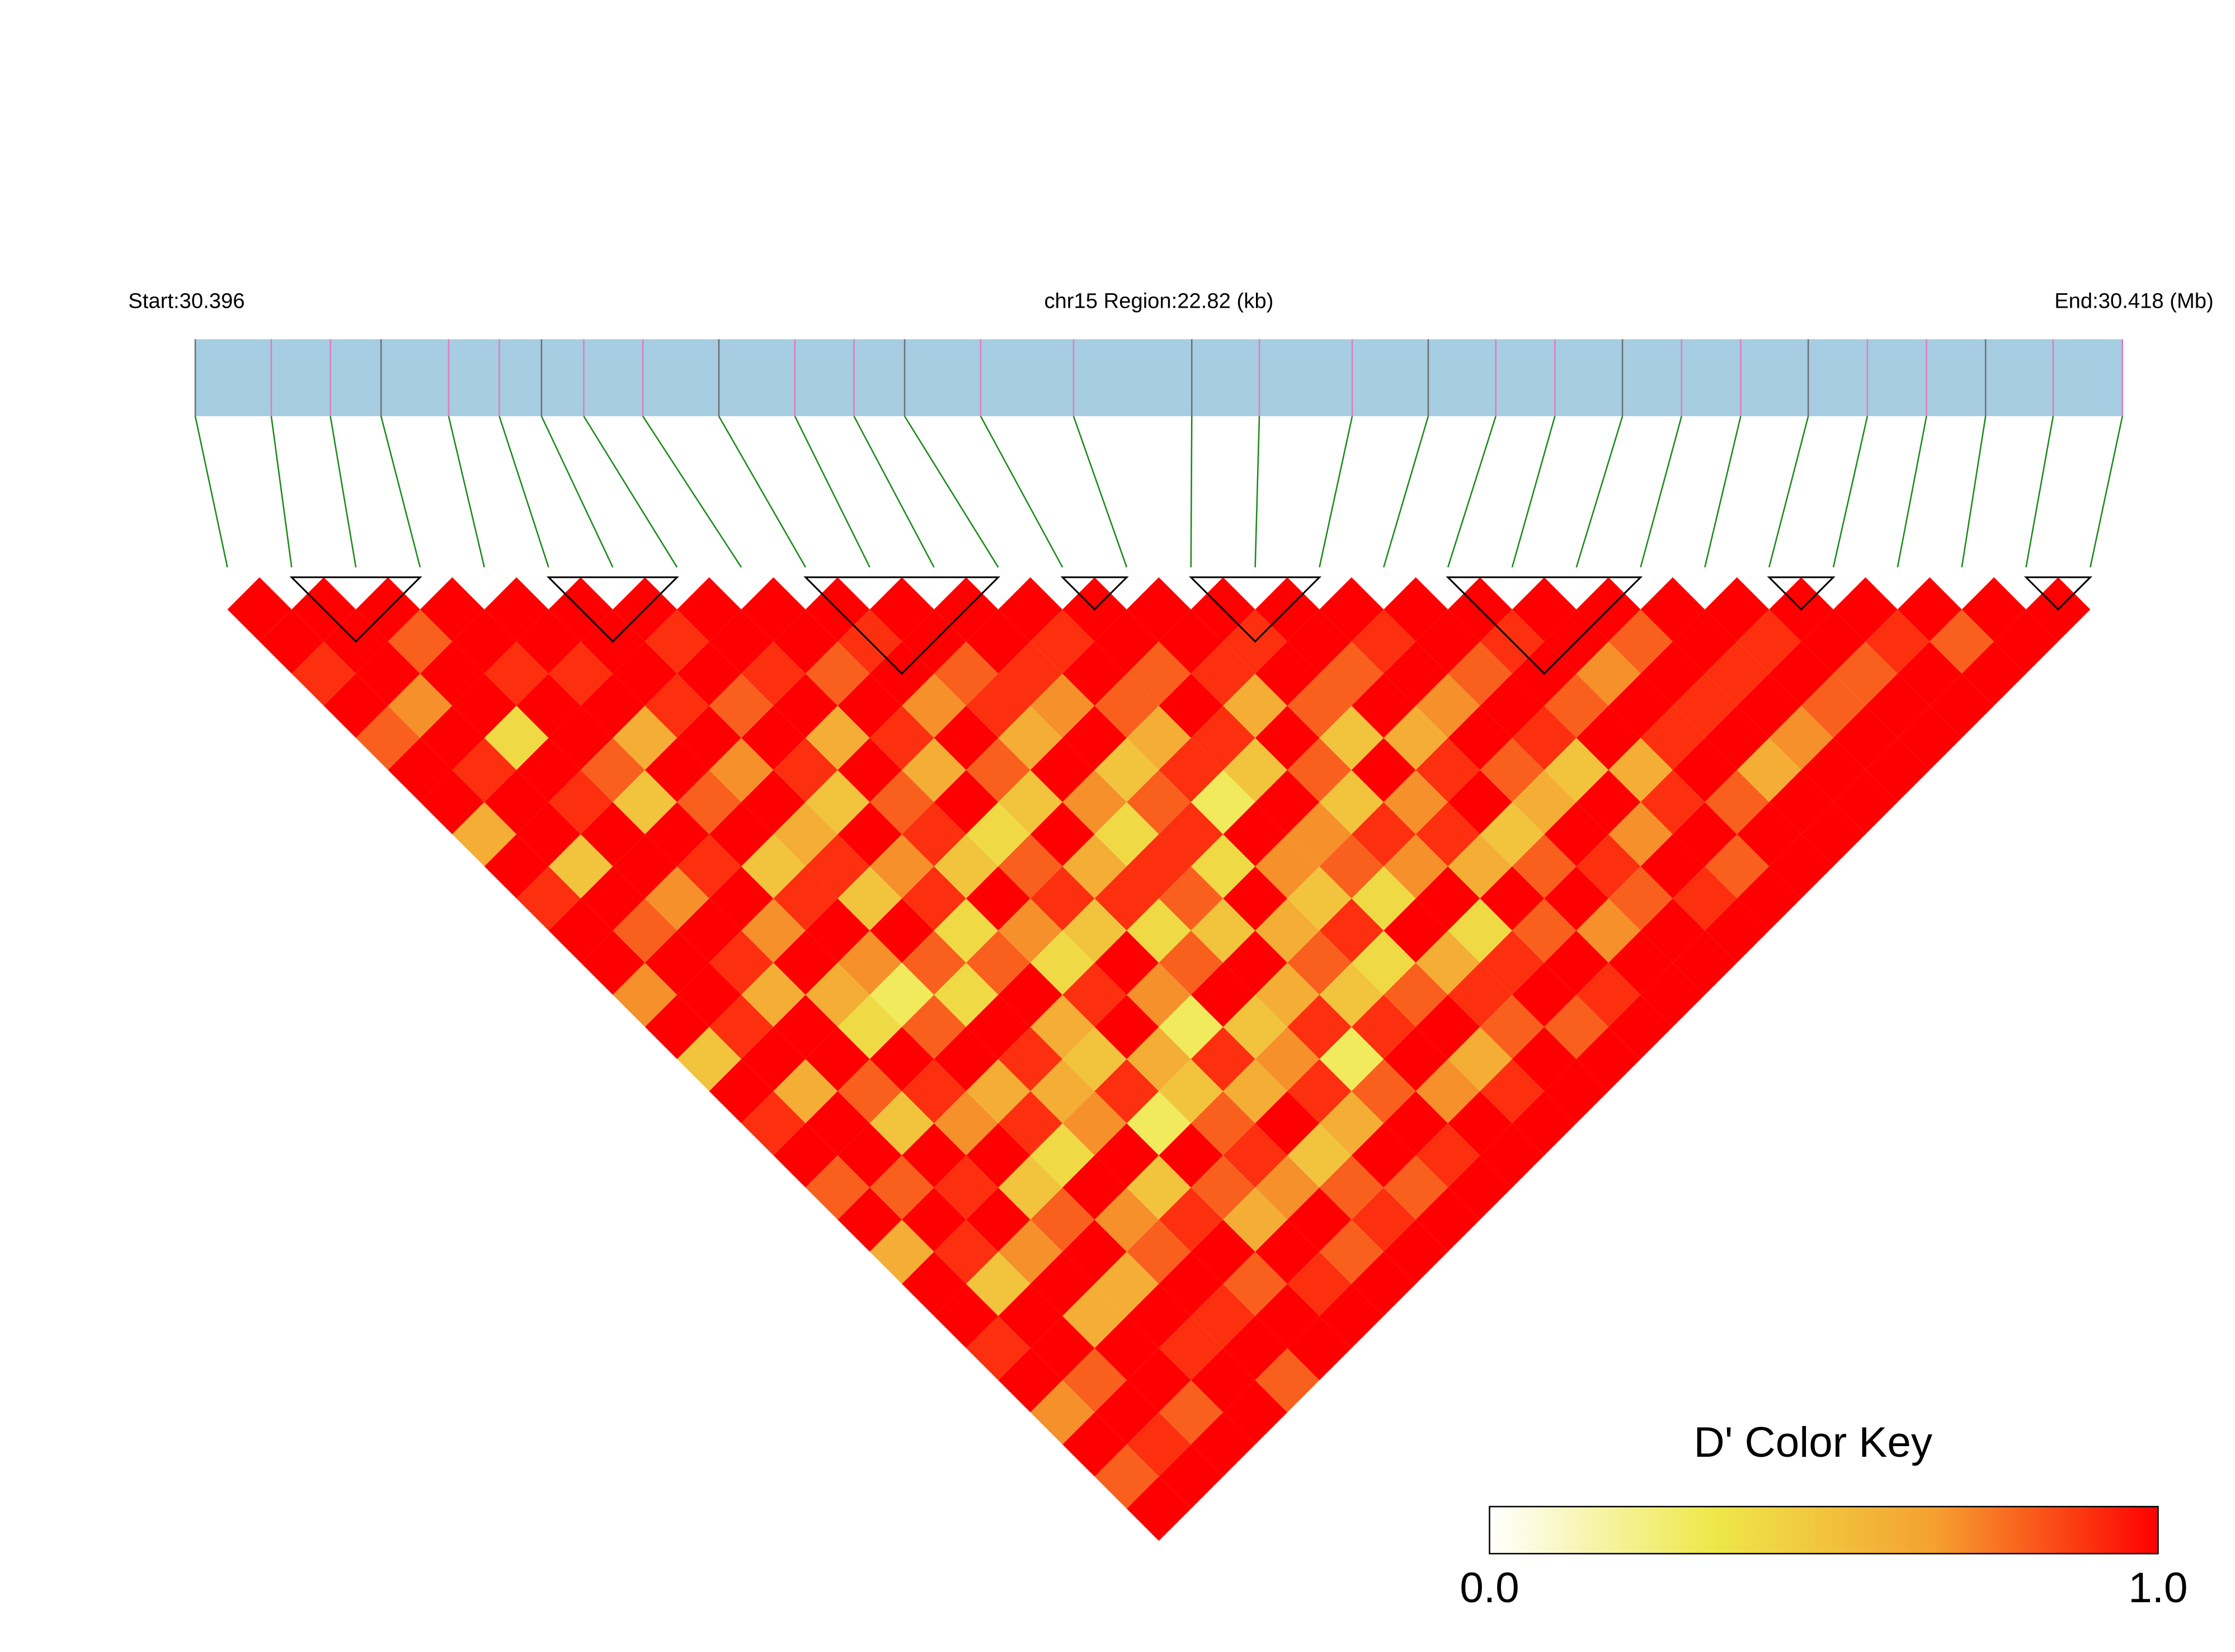 Image resolution: width=2235 pixels, height=1652 pixels. I want to click on colorbar-title: D' Color Key, so click(1813, 1443).